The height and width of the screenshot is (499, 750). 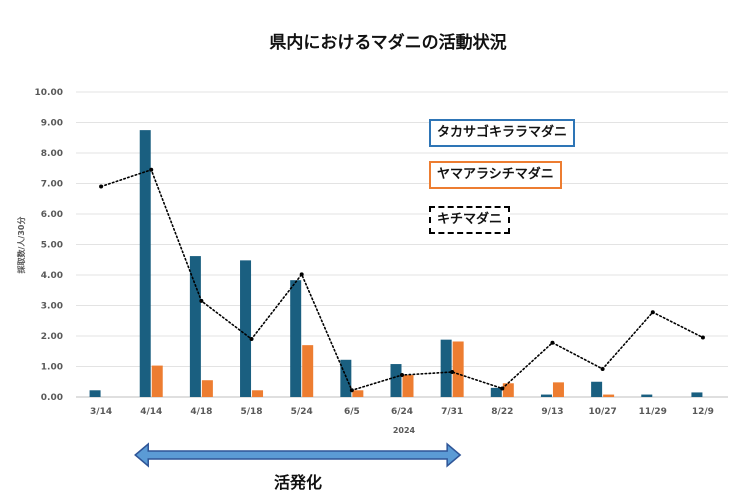 I want to click on y-tick-label: 10.00, so click(x=49, y=93).